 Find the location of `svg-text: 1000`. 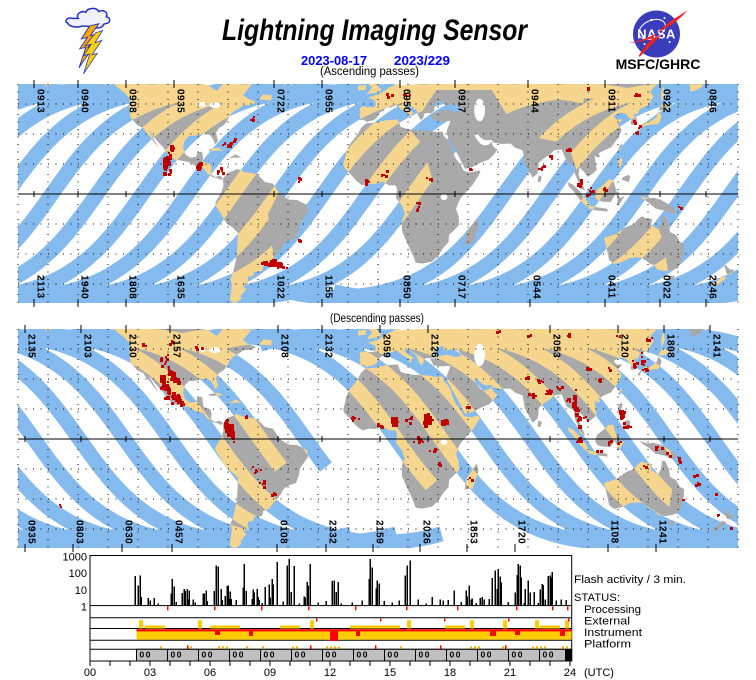

svg-text: 1000 is located at coordinates (75, 558).